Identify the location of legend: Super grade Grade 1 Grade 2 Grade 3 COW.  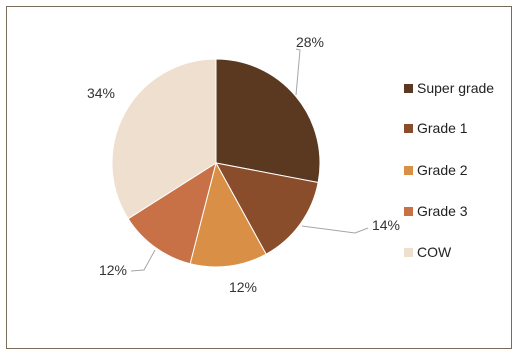
(449, 170).